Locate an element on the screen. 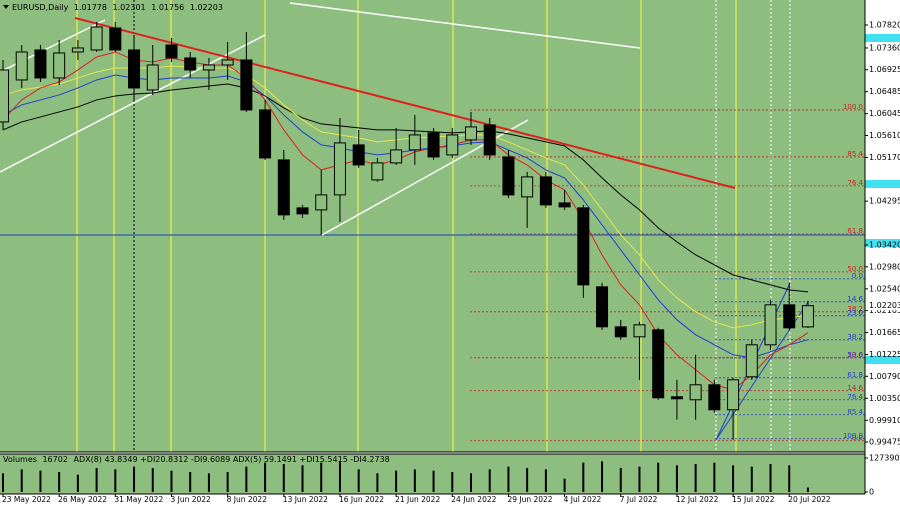  y-tick-label: 1.00790 is located at coordinates (884, 376).